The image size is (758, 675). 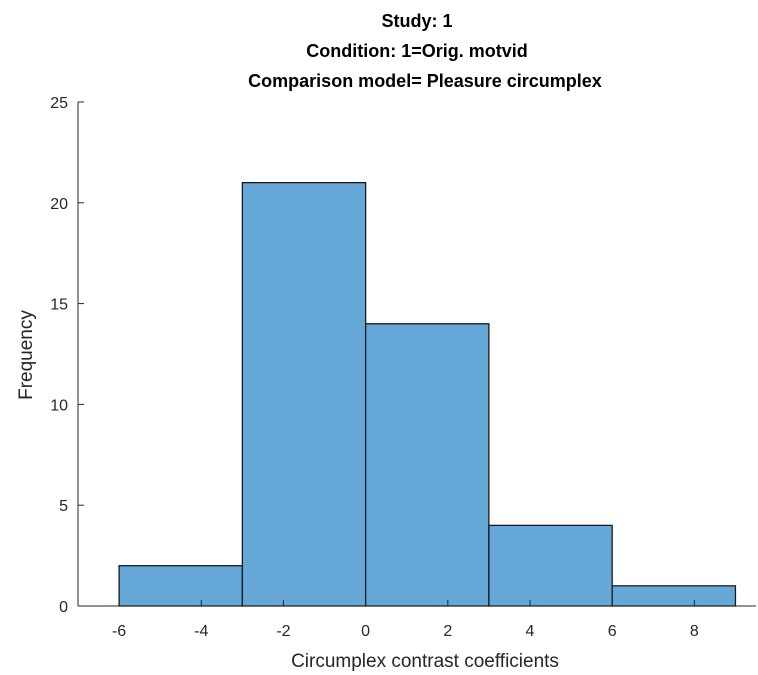 What do you see at coordinates (425, 81) in the screenshot?
I see `title-line-3: Comparison model= Pleasure circumplex` at bounding box center [425, 81].